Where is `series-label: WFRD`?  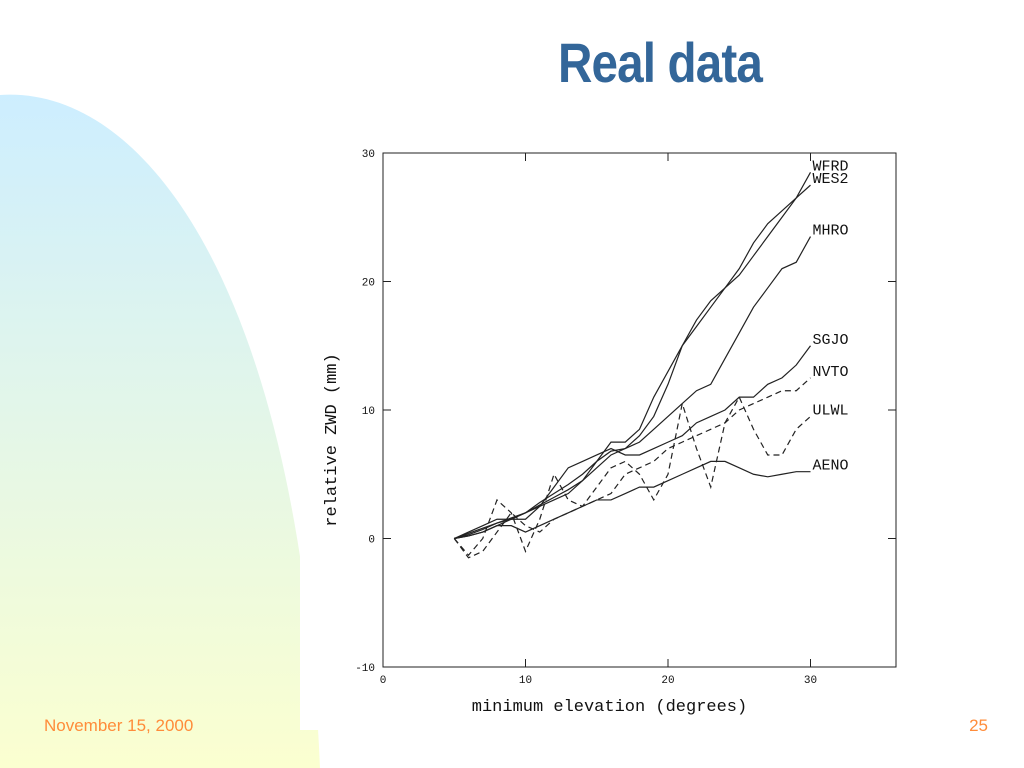 series-label: WFRD is located at coordinates (831, 166).